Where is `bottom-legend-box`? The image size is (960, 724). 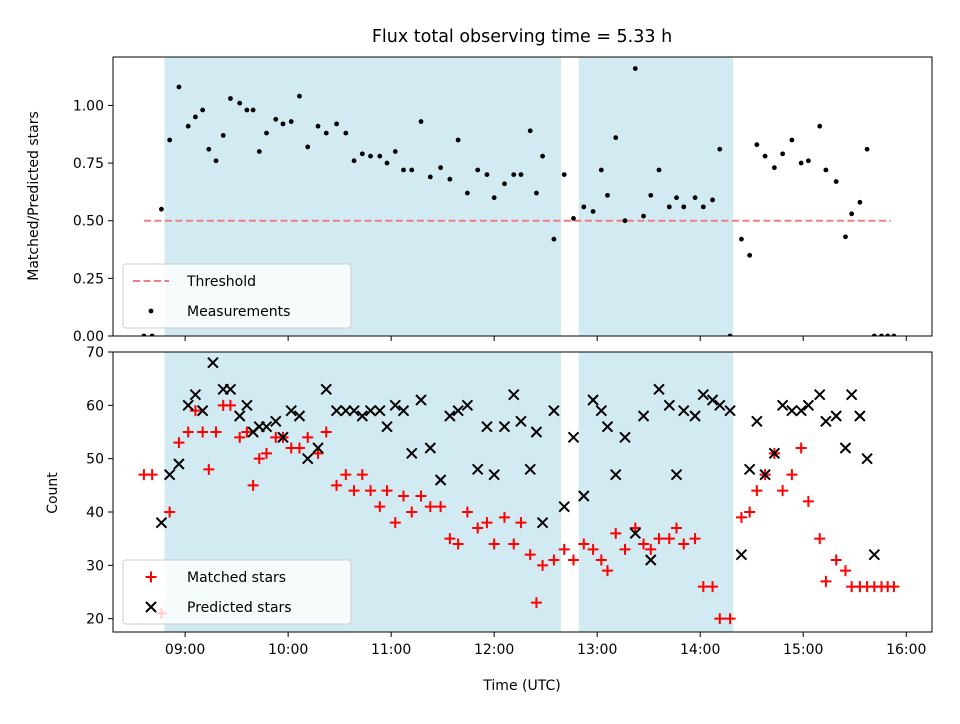 bottom-legend-box is located at coordinates (237, 592).